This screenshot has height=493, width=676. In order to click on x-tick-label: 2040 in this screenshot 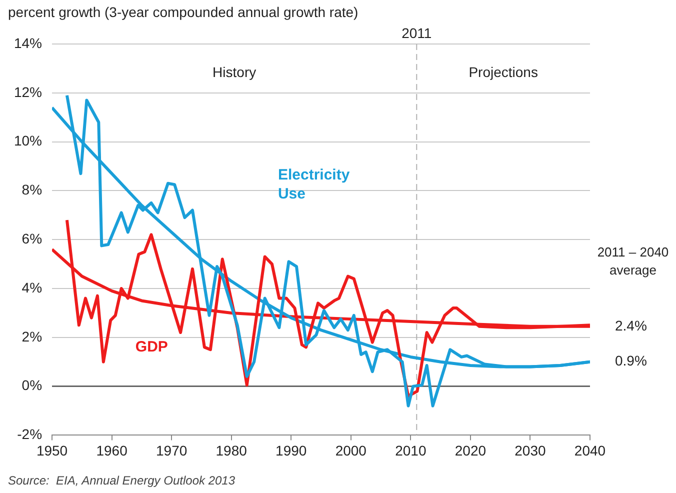, I will do `click(590, 450)`.